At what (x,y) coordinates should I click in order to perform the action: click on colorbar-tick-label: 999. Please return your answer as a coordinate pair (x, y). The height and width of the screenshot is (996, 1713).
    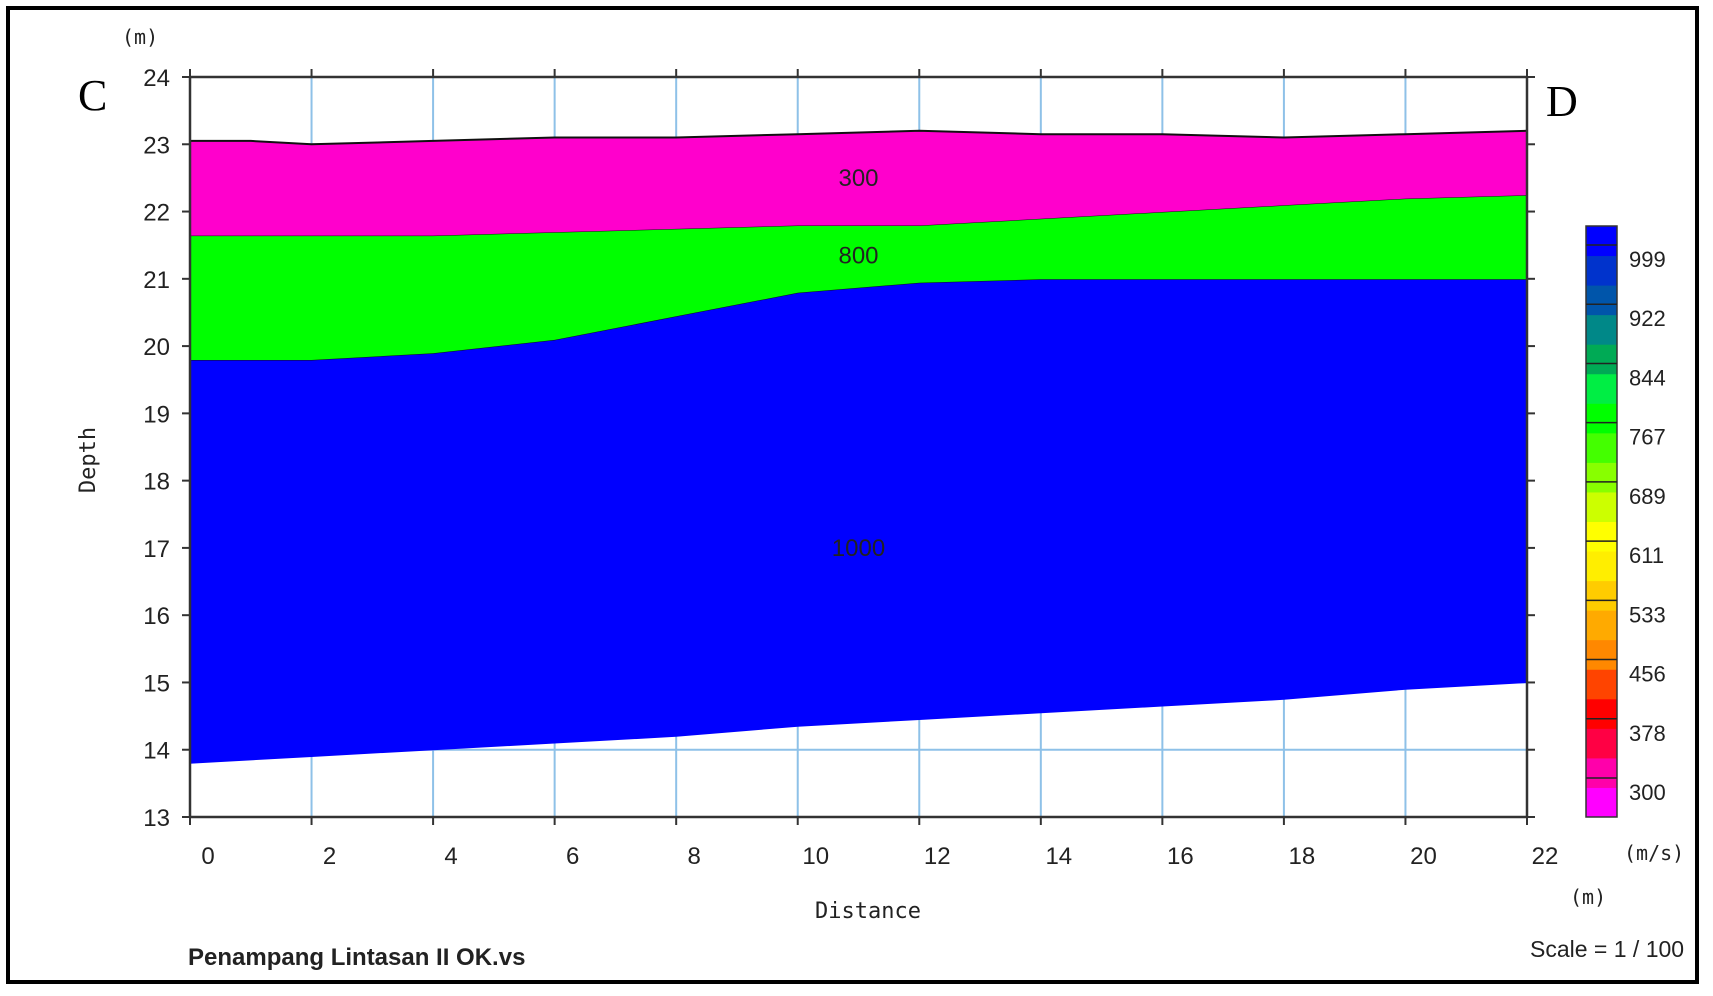
    Looking at the image, I should click on (1647, 259).